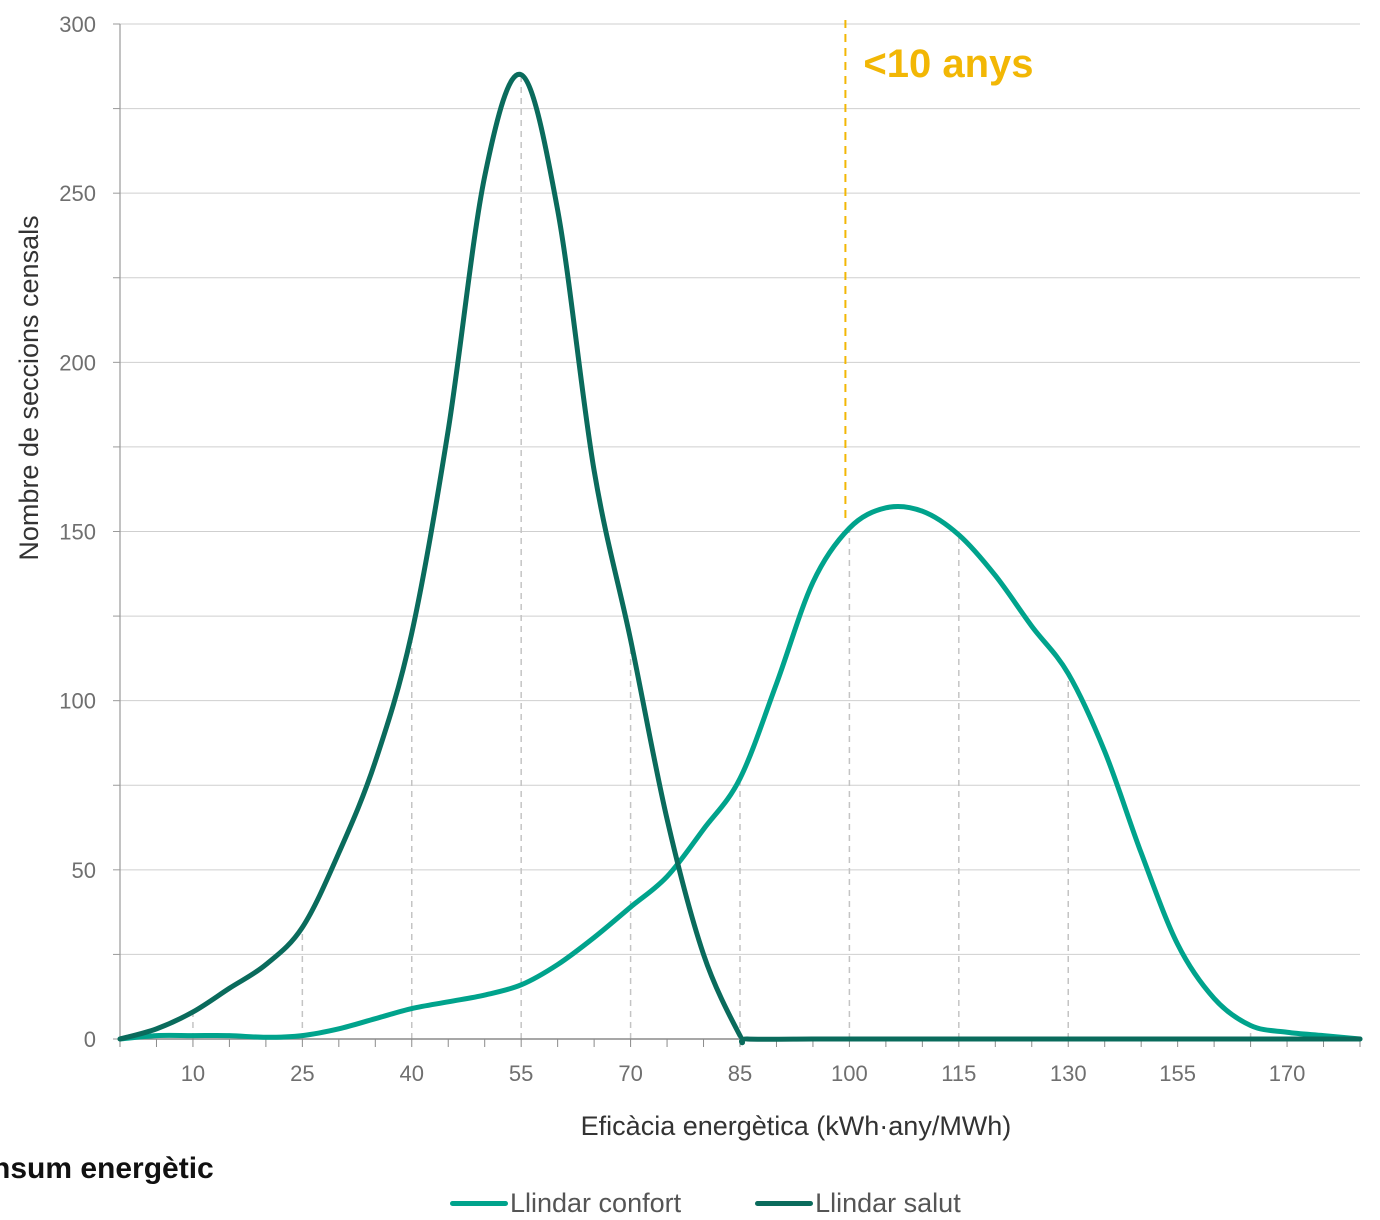 This screenshot has height=1220, width=1380. Describe the element at coordinates (521, 1073) in the screenshot. I see `x-tick-label: 55` at that location.